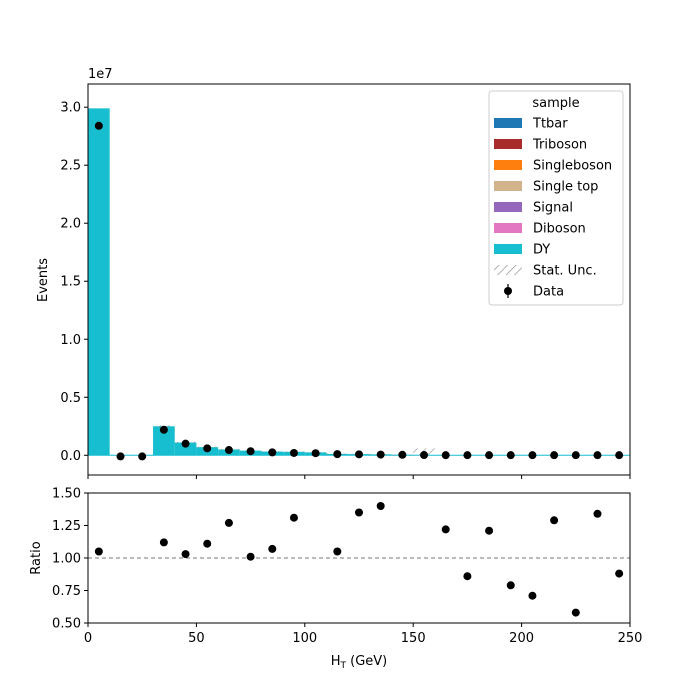  Describe the element at coordinates (70, 282) in the screenshot. I see `y-tick-label: 1.5` at that location.